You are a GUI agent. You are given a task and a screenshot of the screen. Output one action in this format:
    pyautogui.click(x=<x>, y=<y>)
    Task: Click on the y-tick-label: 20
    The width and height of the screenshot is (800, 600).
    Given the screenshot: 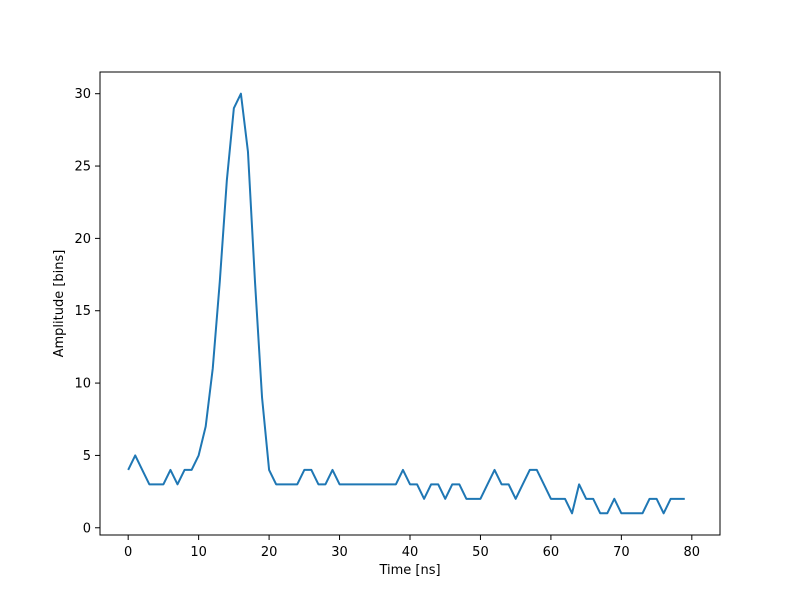 What is the action you would take?
    pyautogui.click(x=82, y=239)
    